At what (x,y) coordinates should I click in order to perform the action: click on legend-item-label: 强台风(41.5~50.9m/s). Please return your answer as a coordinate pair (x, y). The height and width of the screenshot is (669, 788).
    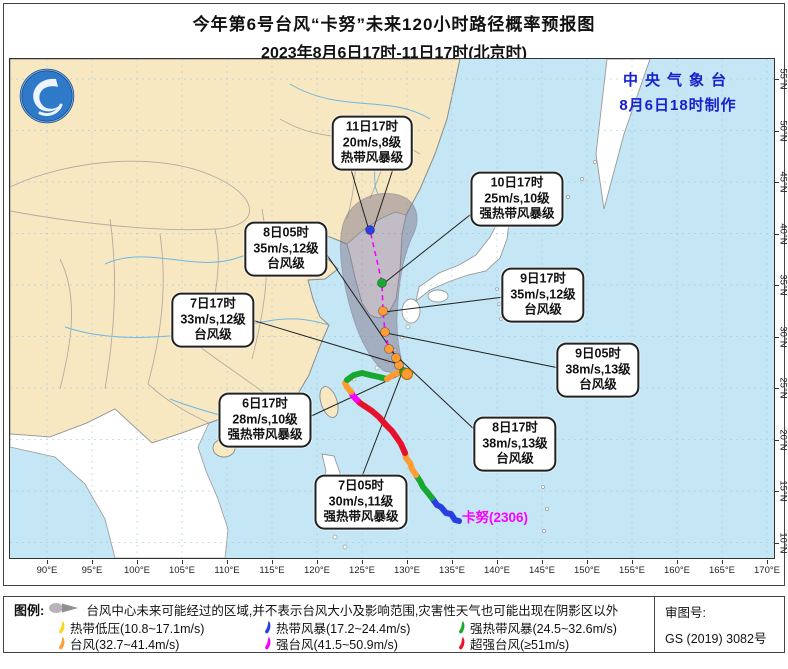
    Looking at the image, I should click on (337, 645).